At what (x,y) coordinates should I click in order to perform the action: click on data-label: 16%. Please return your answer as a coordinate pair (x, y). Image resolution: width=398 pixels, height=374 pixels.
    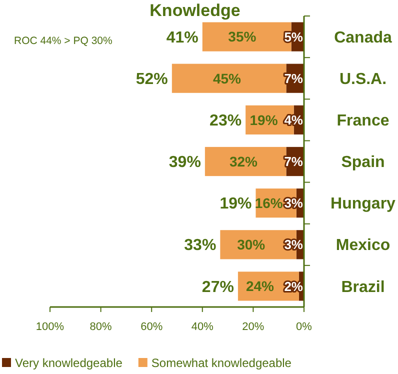
    Looking at the image, I should click on (269, 202).